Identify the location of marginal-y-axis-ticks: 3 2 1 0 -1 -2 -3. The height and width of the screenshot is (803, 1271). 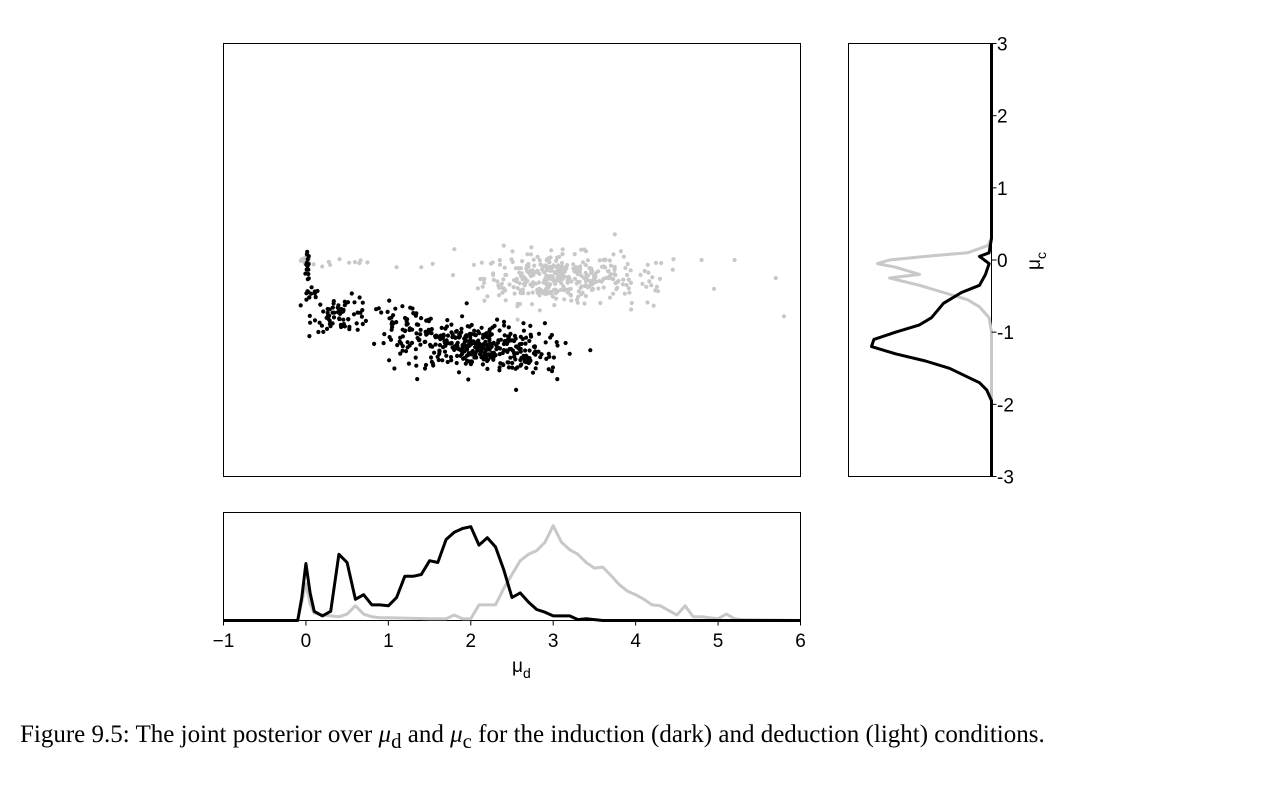
(1002, 262).